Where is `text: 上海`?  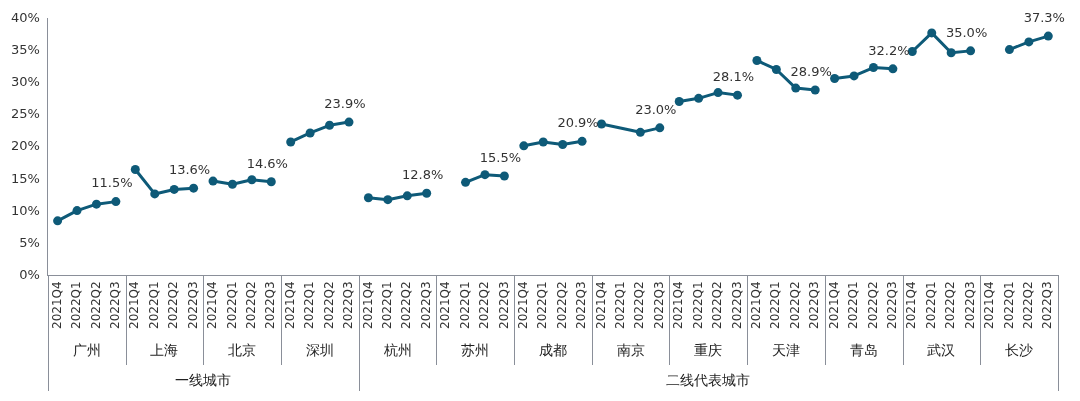
text: 上海 is located at coordinates (164, 349).